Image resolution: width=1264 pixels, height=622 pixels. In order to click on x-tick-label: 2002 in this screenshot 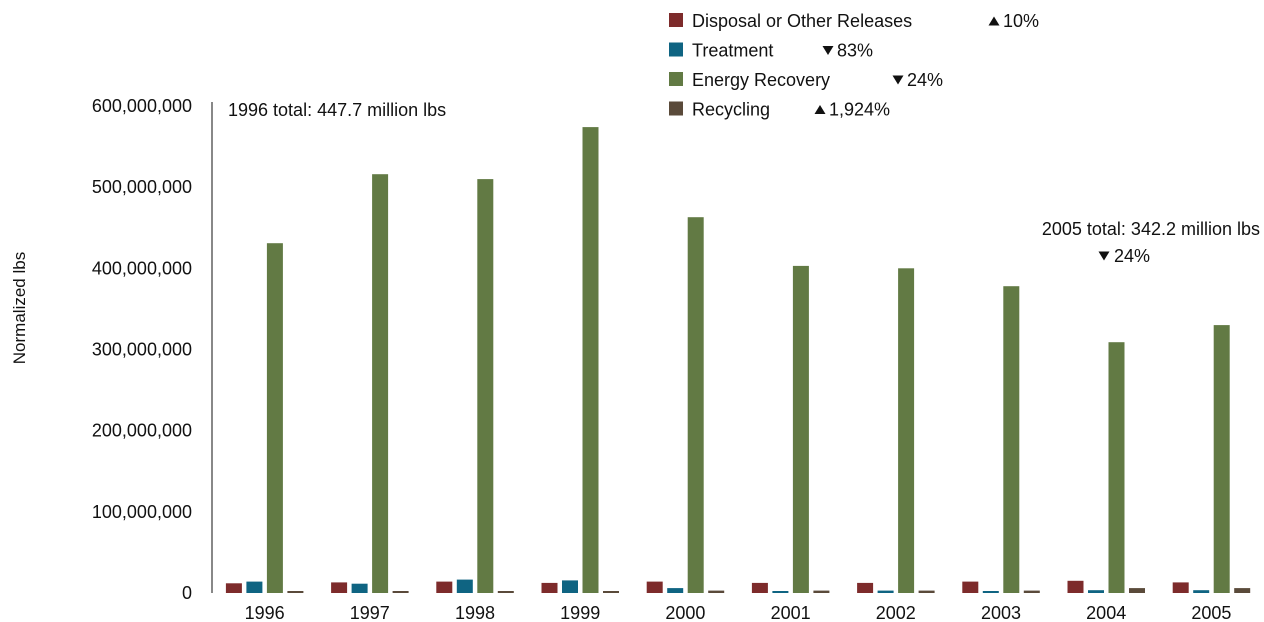, I will do `click(896, 612)`.